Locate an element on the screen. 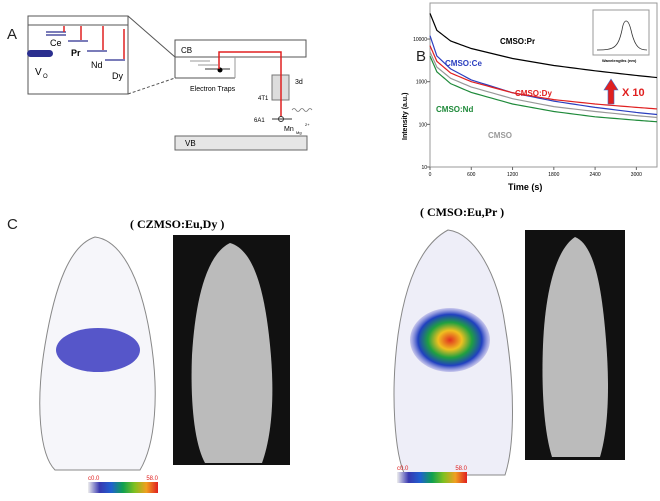 The width and height of the screenshot is (660, 501). level-nd: Nd is located at coordinates (97, 65).